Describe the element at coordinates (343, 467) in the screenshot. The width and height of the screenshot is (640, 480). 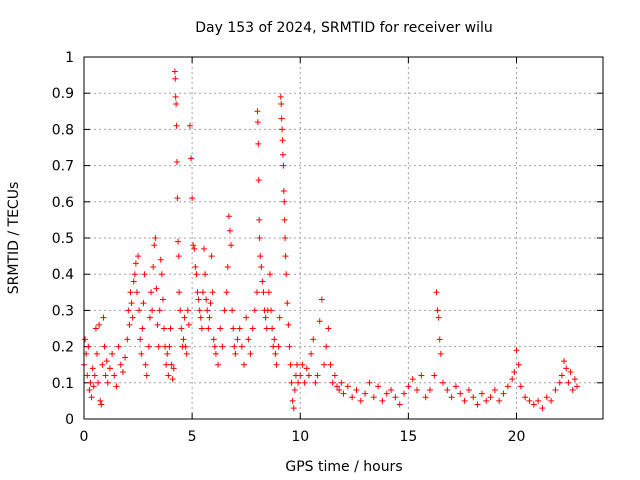
I see `x-axis-label: GPS time / hours` at that location.